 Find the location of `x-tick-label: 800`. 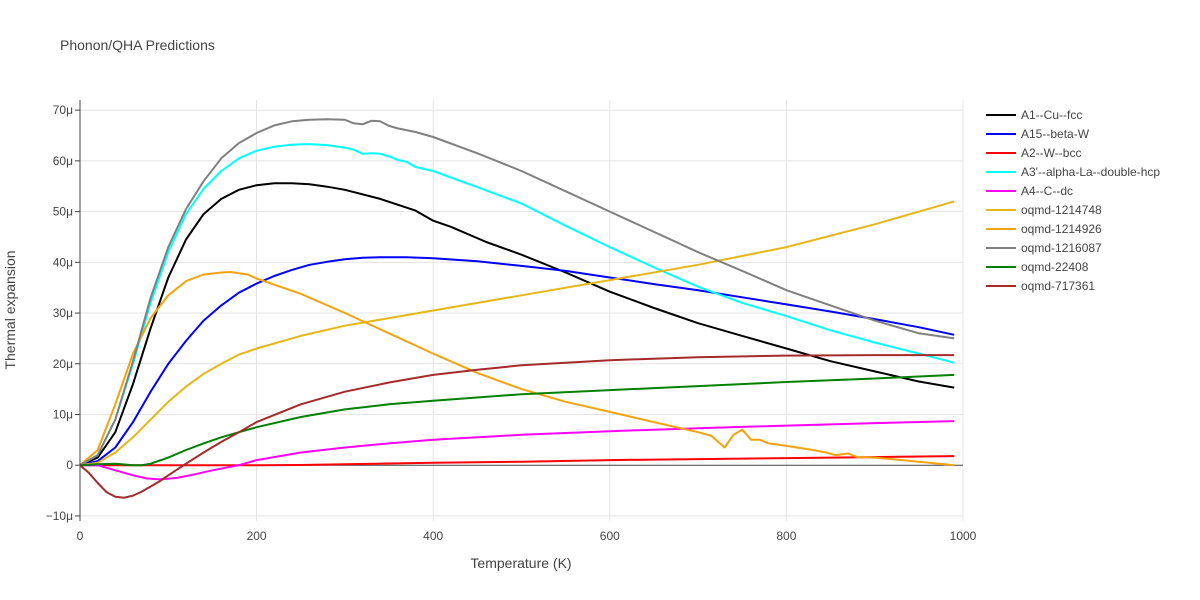

x-tick-label: 800 is located at coordinates (786, 536).